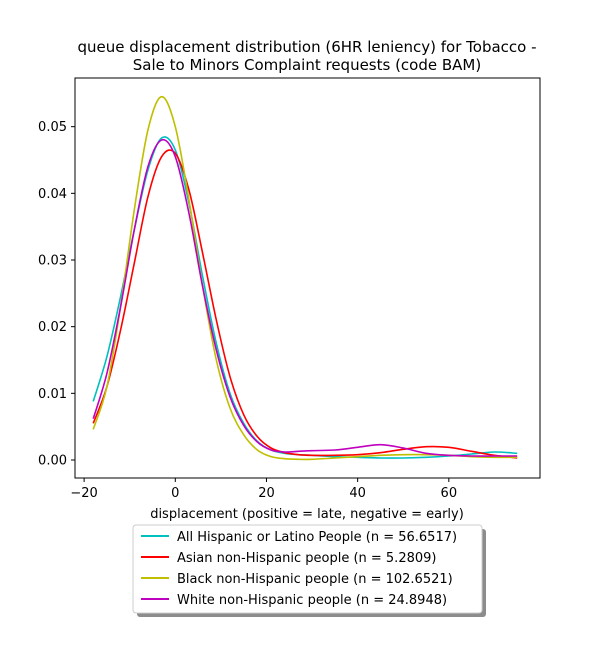  I want to click on x-tick-label: 40, so click(357, 493).